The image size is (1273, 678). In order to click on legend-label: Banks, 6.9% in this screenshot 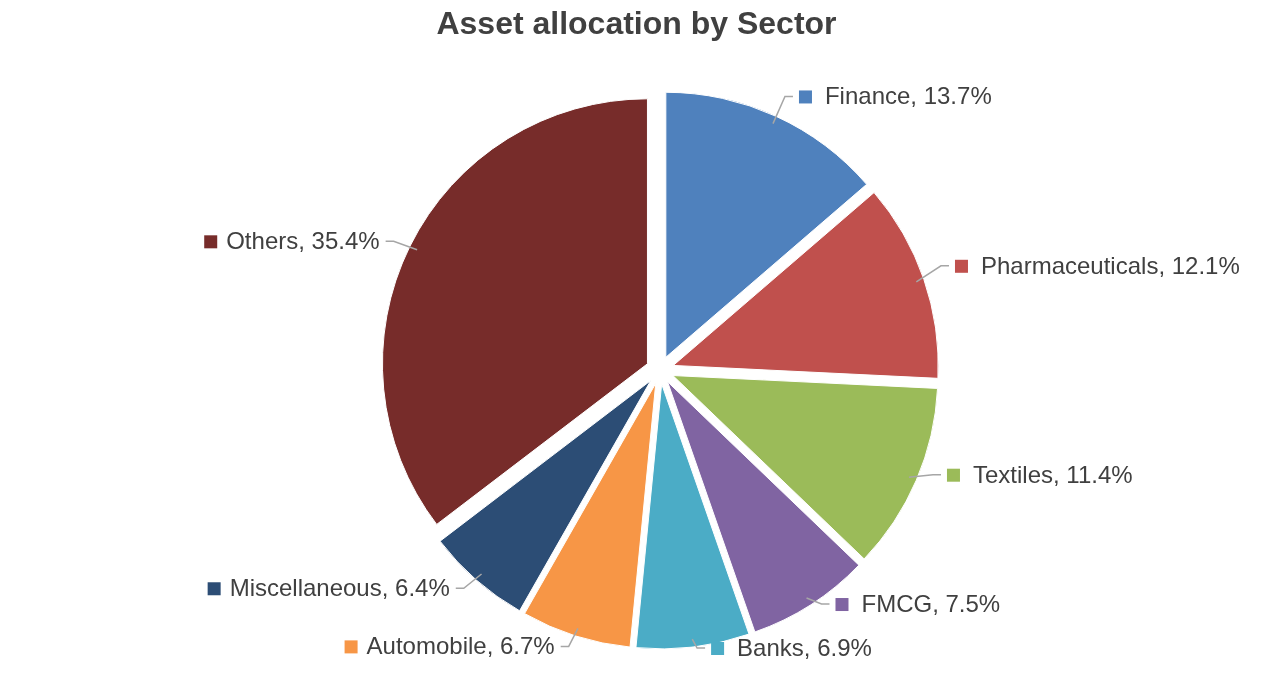, I will do `click(804, 647)`.